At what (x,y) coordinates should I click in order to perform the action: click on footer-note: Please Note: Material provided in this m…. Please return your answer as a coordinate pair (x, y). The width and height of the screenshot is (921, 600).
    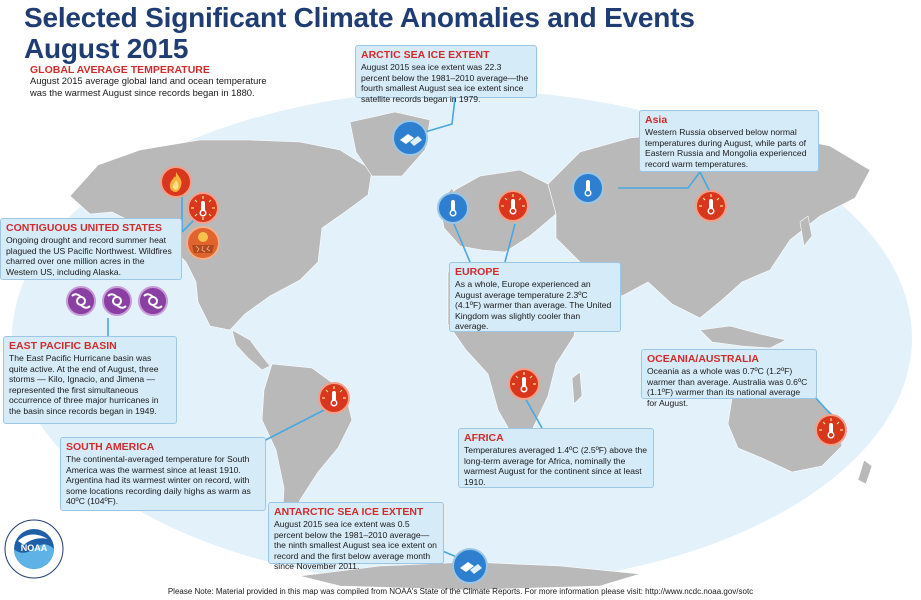
    Looking at the image, I should click on (460, 591).